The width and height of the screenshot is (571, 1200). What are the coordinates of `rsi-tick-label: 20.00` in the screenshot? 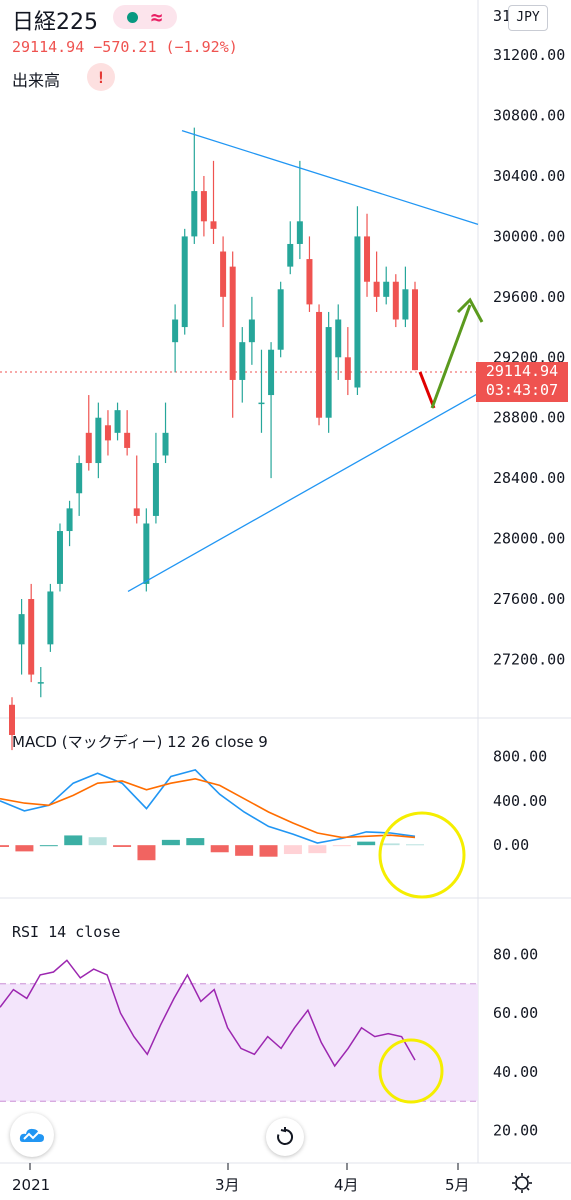 It's located at (515, 1131).